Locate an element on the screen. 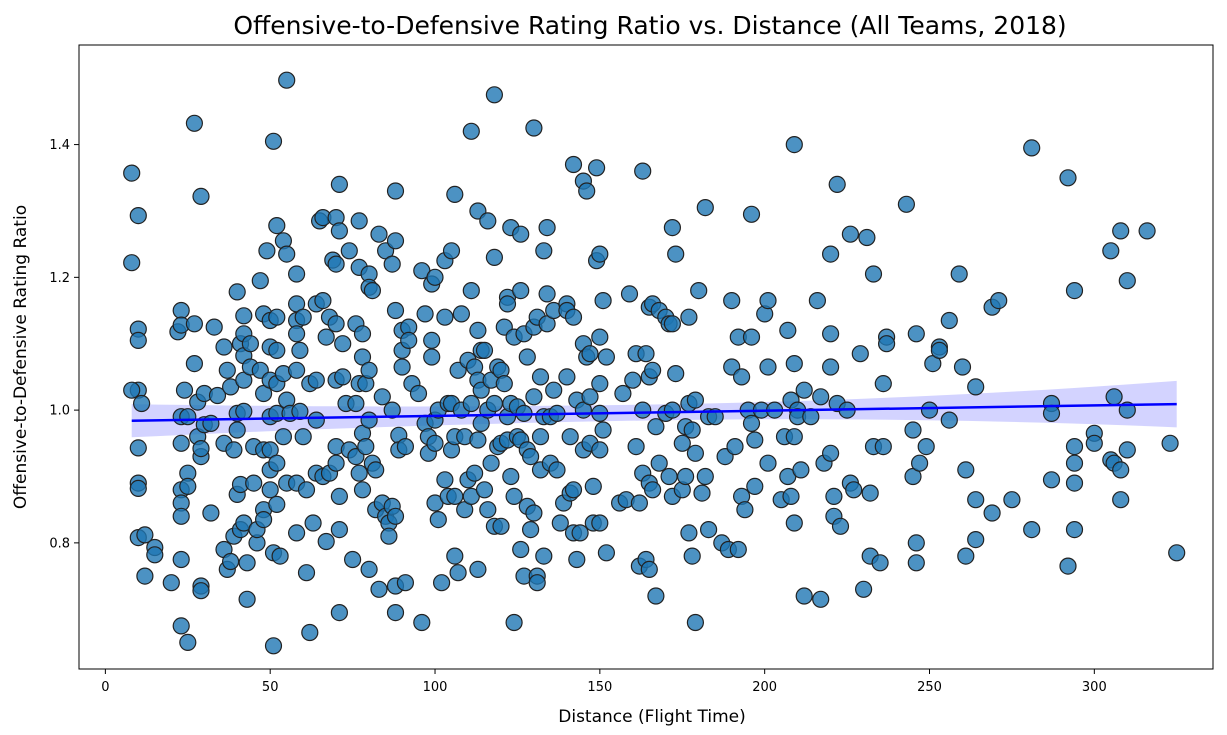 The width and height of the screenshot is (1227, 735). x-axis-ticks: 0 50 100 150 200 250 300 is located at coordinates (604, 682).